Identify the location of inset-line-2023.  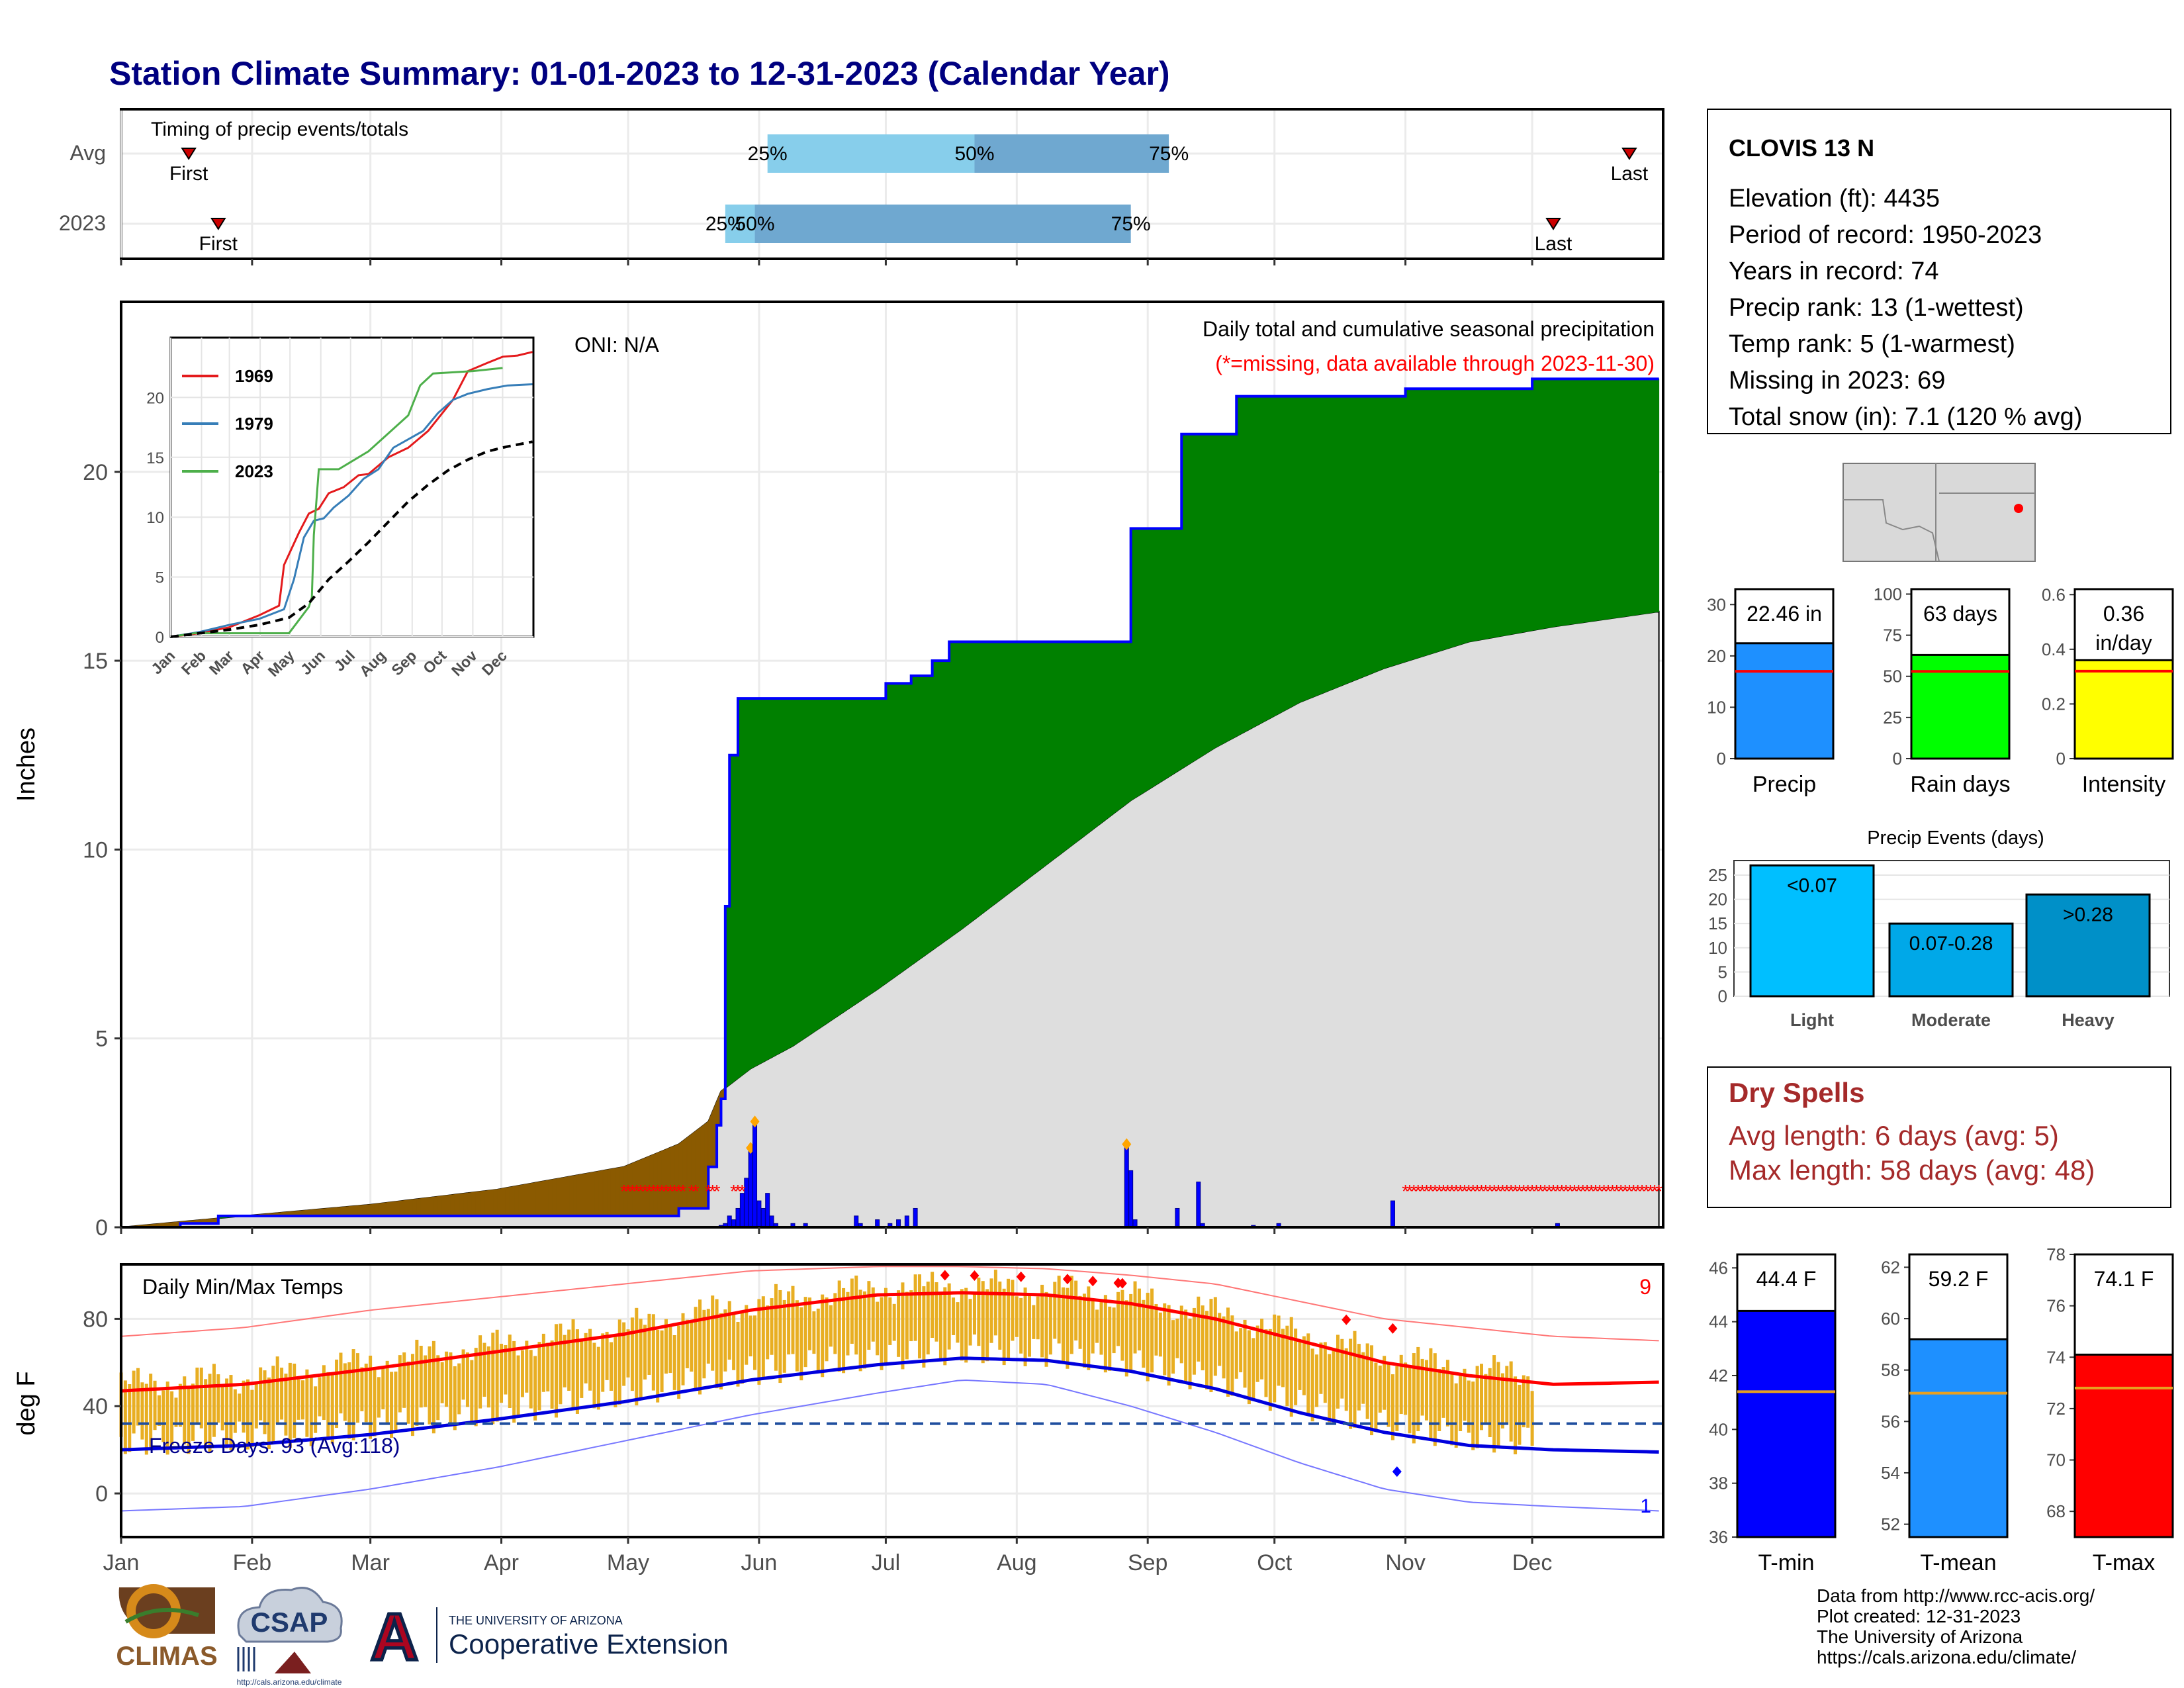
(336, 502).